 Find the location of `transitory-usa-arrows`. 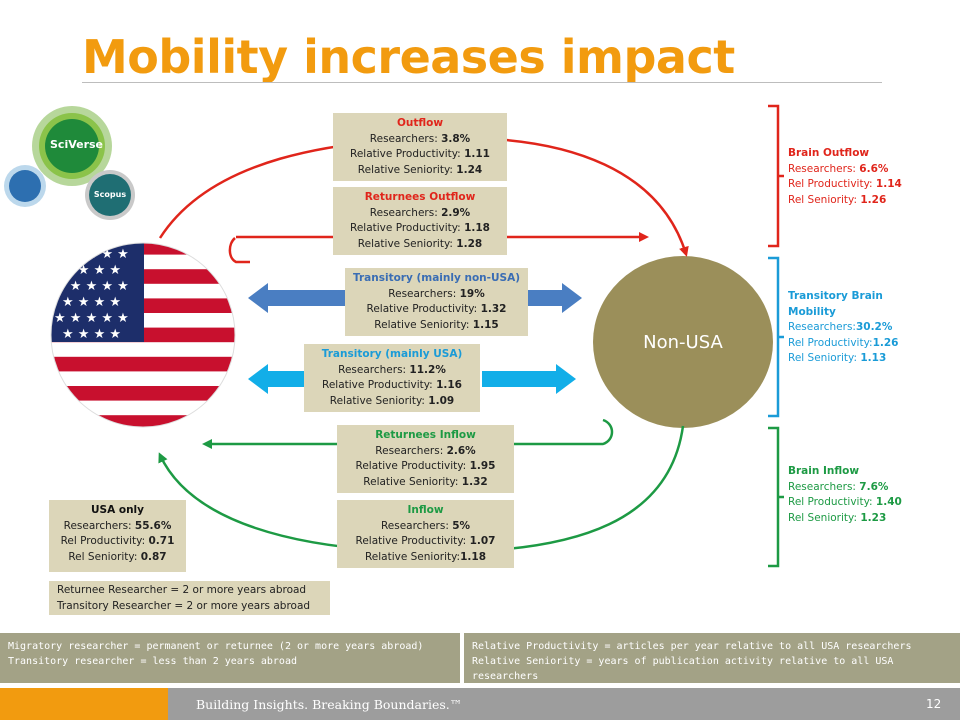

transitory-usa-arrows is located at coordinates (412, 379).